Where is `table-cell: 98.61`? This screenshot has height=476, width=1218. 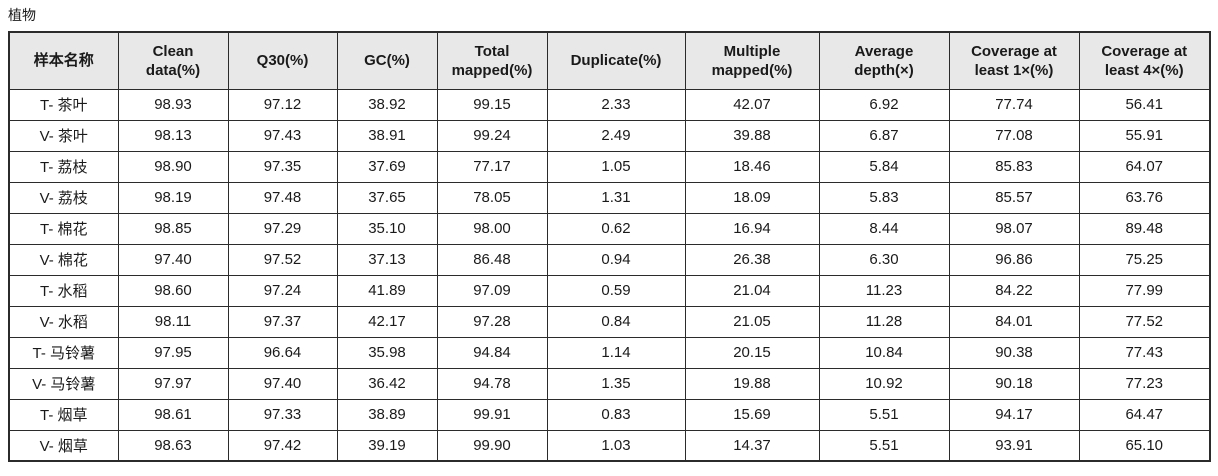
table-cell: 98.61 is located at coordinates (173, 414).